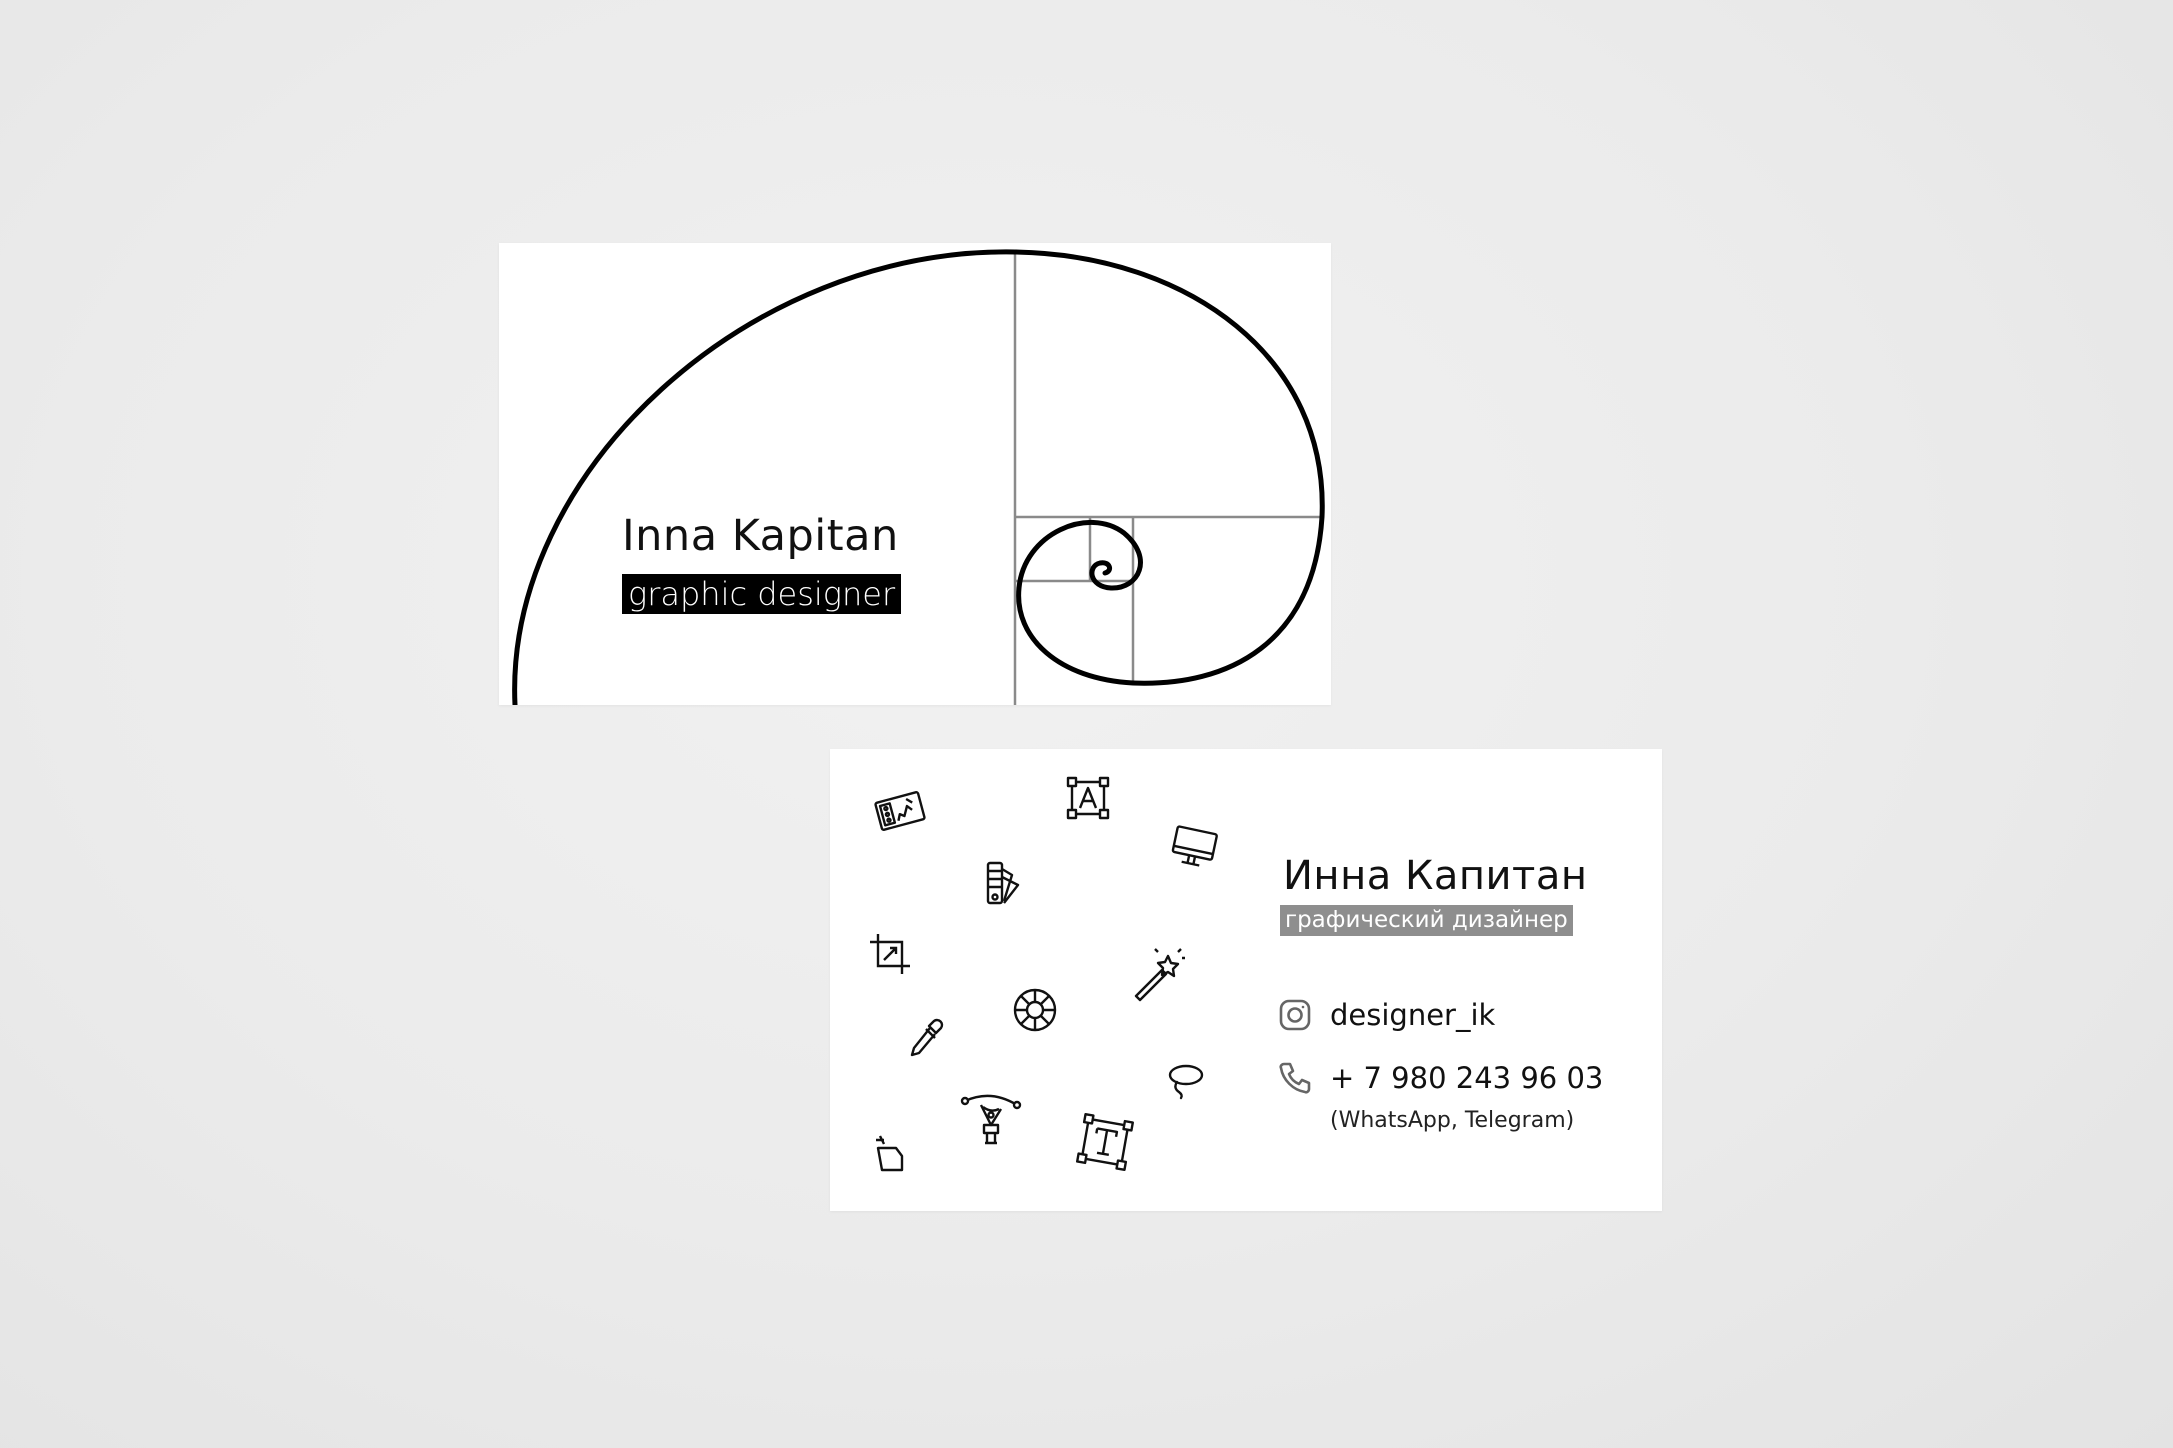 Image resolution: width=2173 pixels, height=1448 pixels. I want to click on monitor-icon, so click(1194, 846).